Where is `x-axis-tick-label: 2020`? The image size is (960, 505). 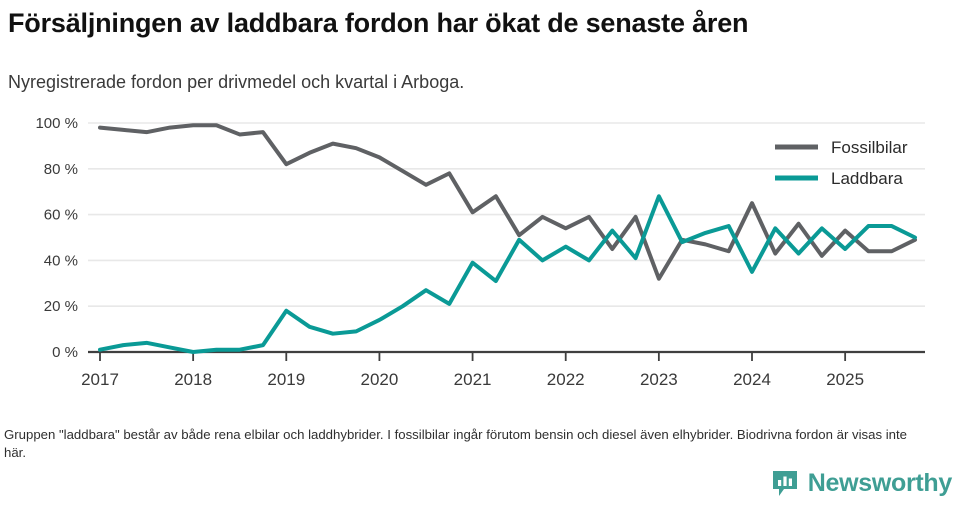 x-axis-tick-label: 2020 is located at coordinates (380, 379).